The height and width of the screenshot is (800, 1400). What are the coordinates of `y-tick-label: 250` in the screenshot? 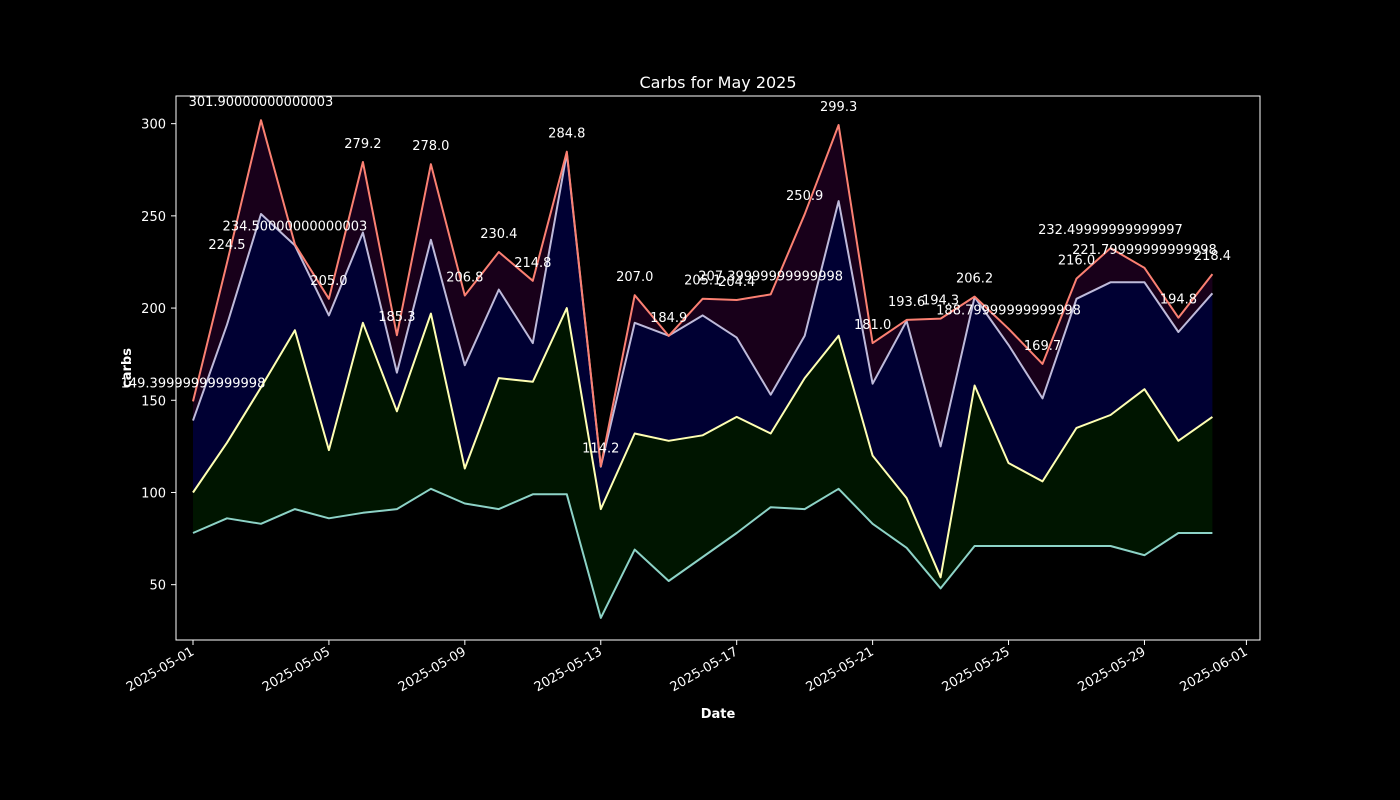 It's located at (153, 217).